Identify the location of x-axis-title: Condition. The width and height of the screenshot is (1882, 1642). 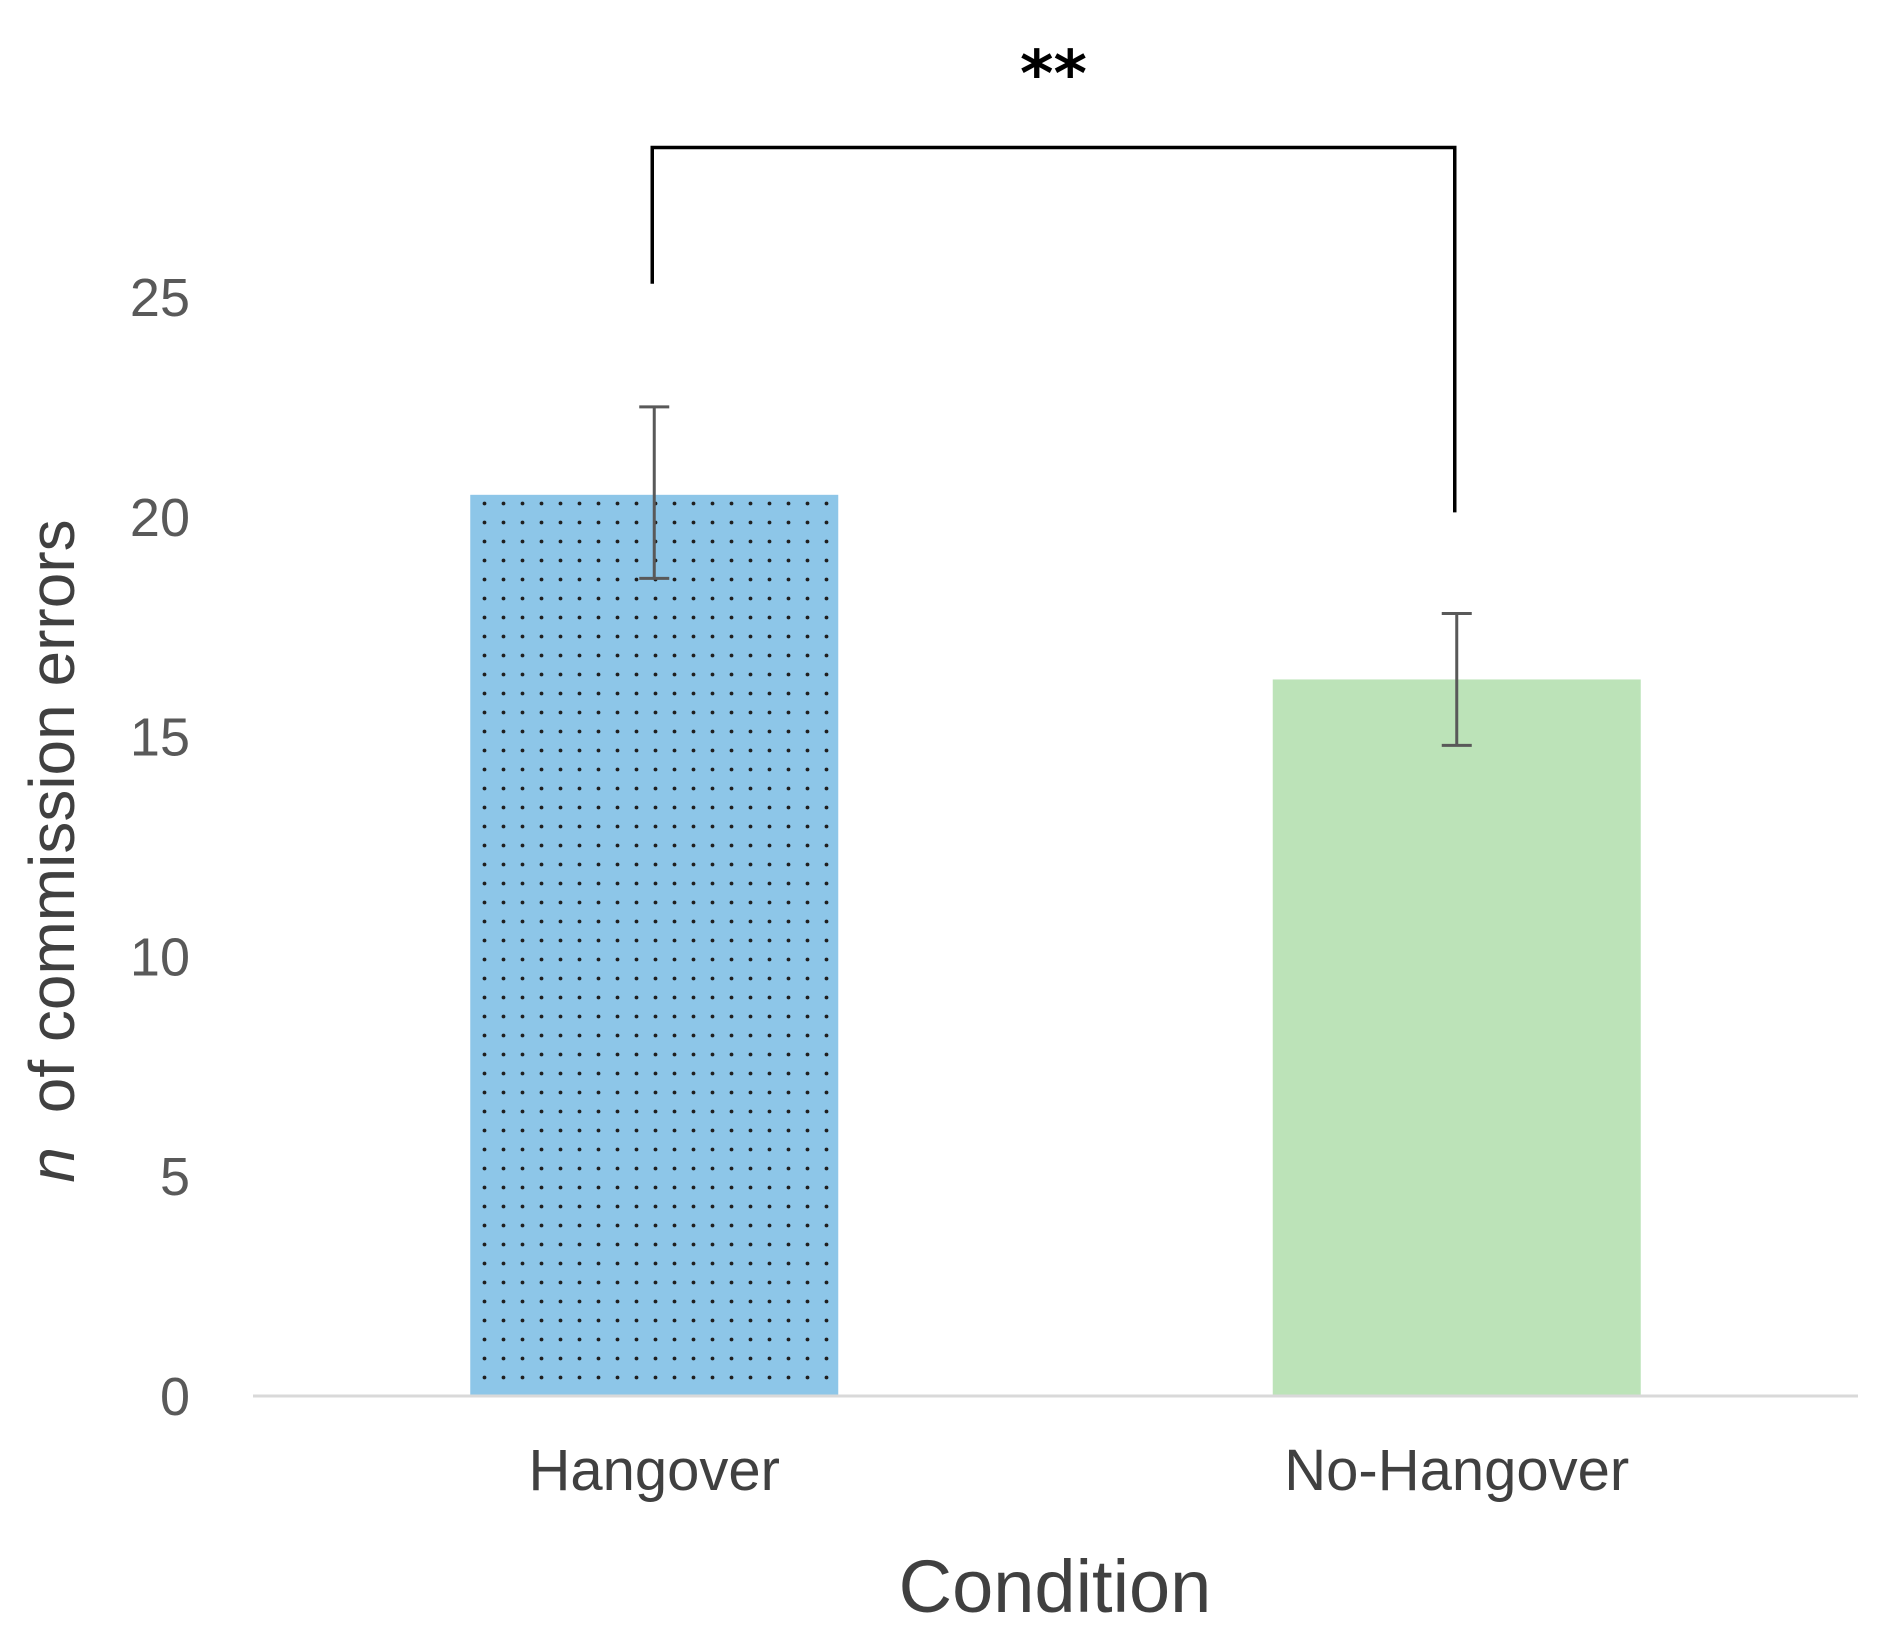
(1055, 1586).